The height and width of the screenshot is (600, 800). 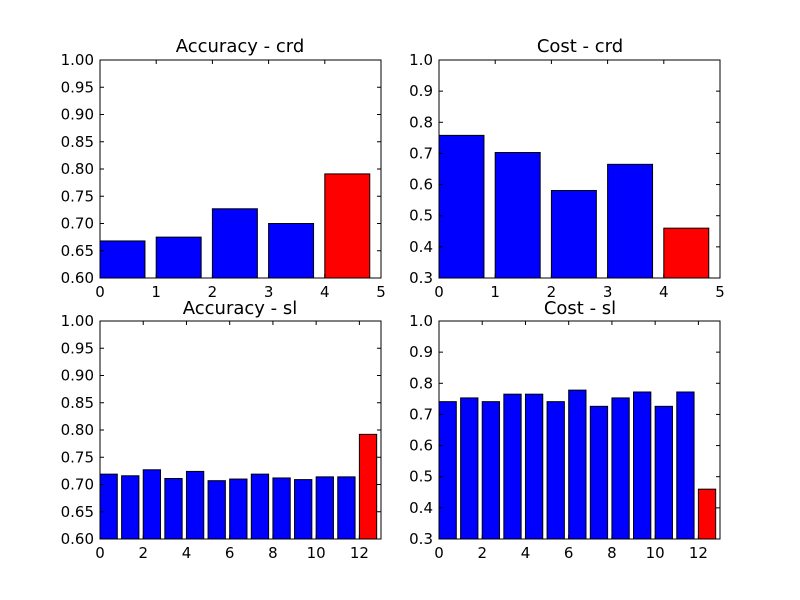 What do you see at coordinates (156, 292) in the screenshot?
I see `x-tick-label: 1` at bounding box center [156, 292].